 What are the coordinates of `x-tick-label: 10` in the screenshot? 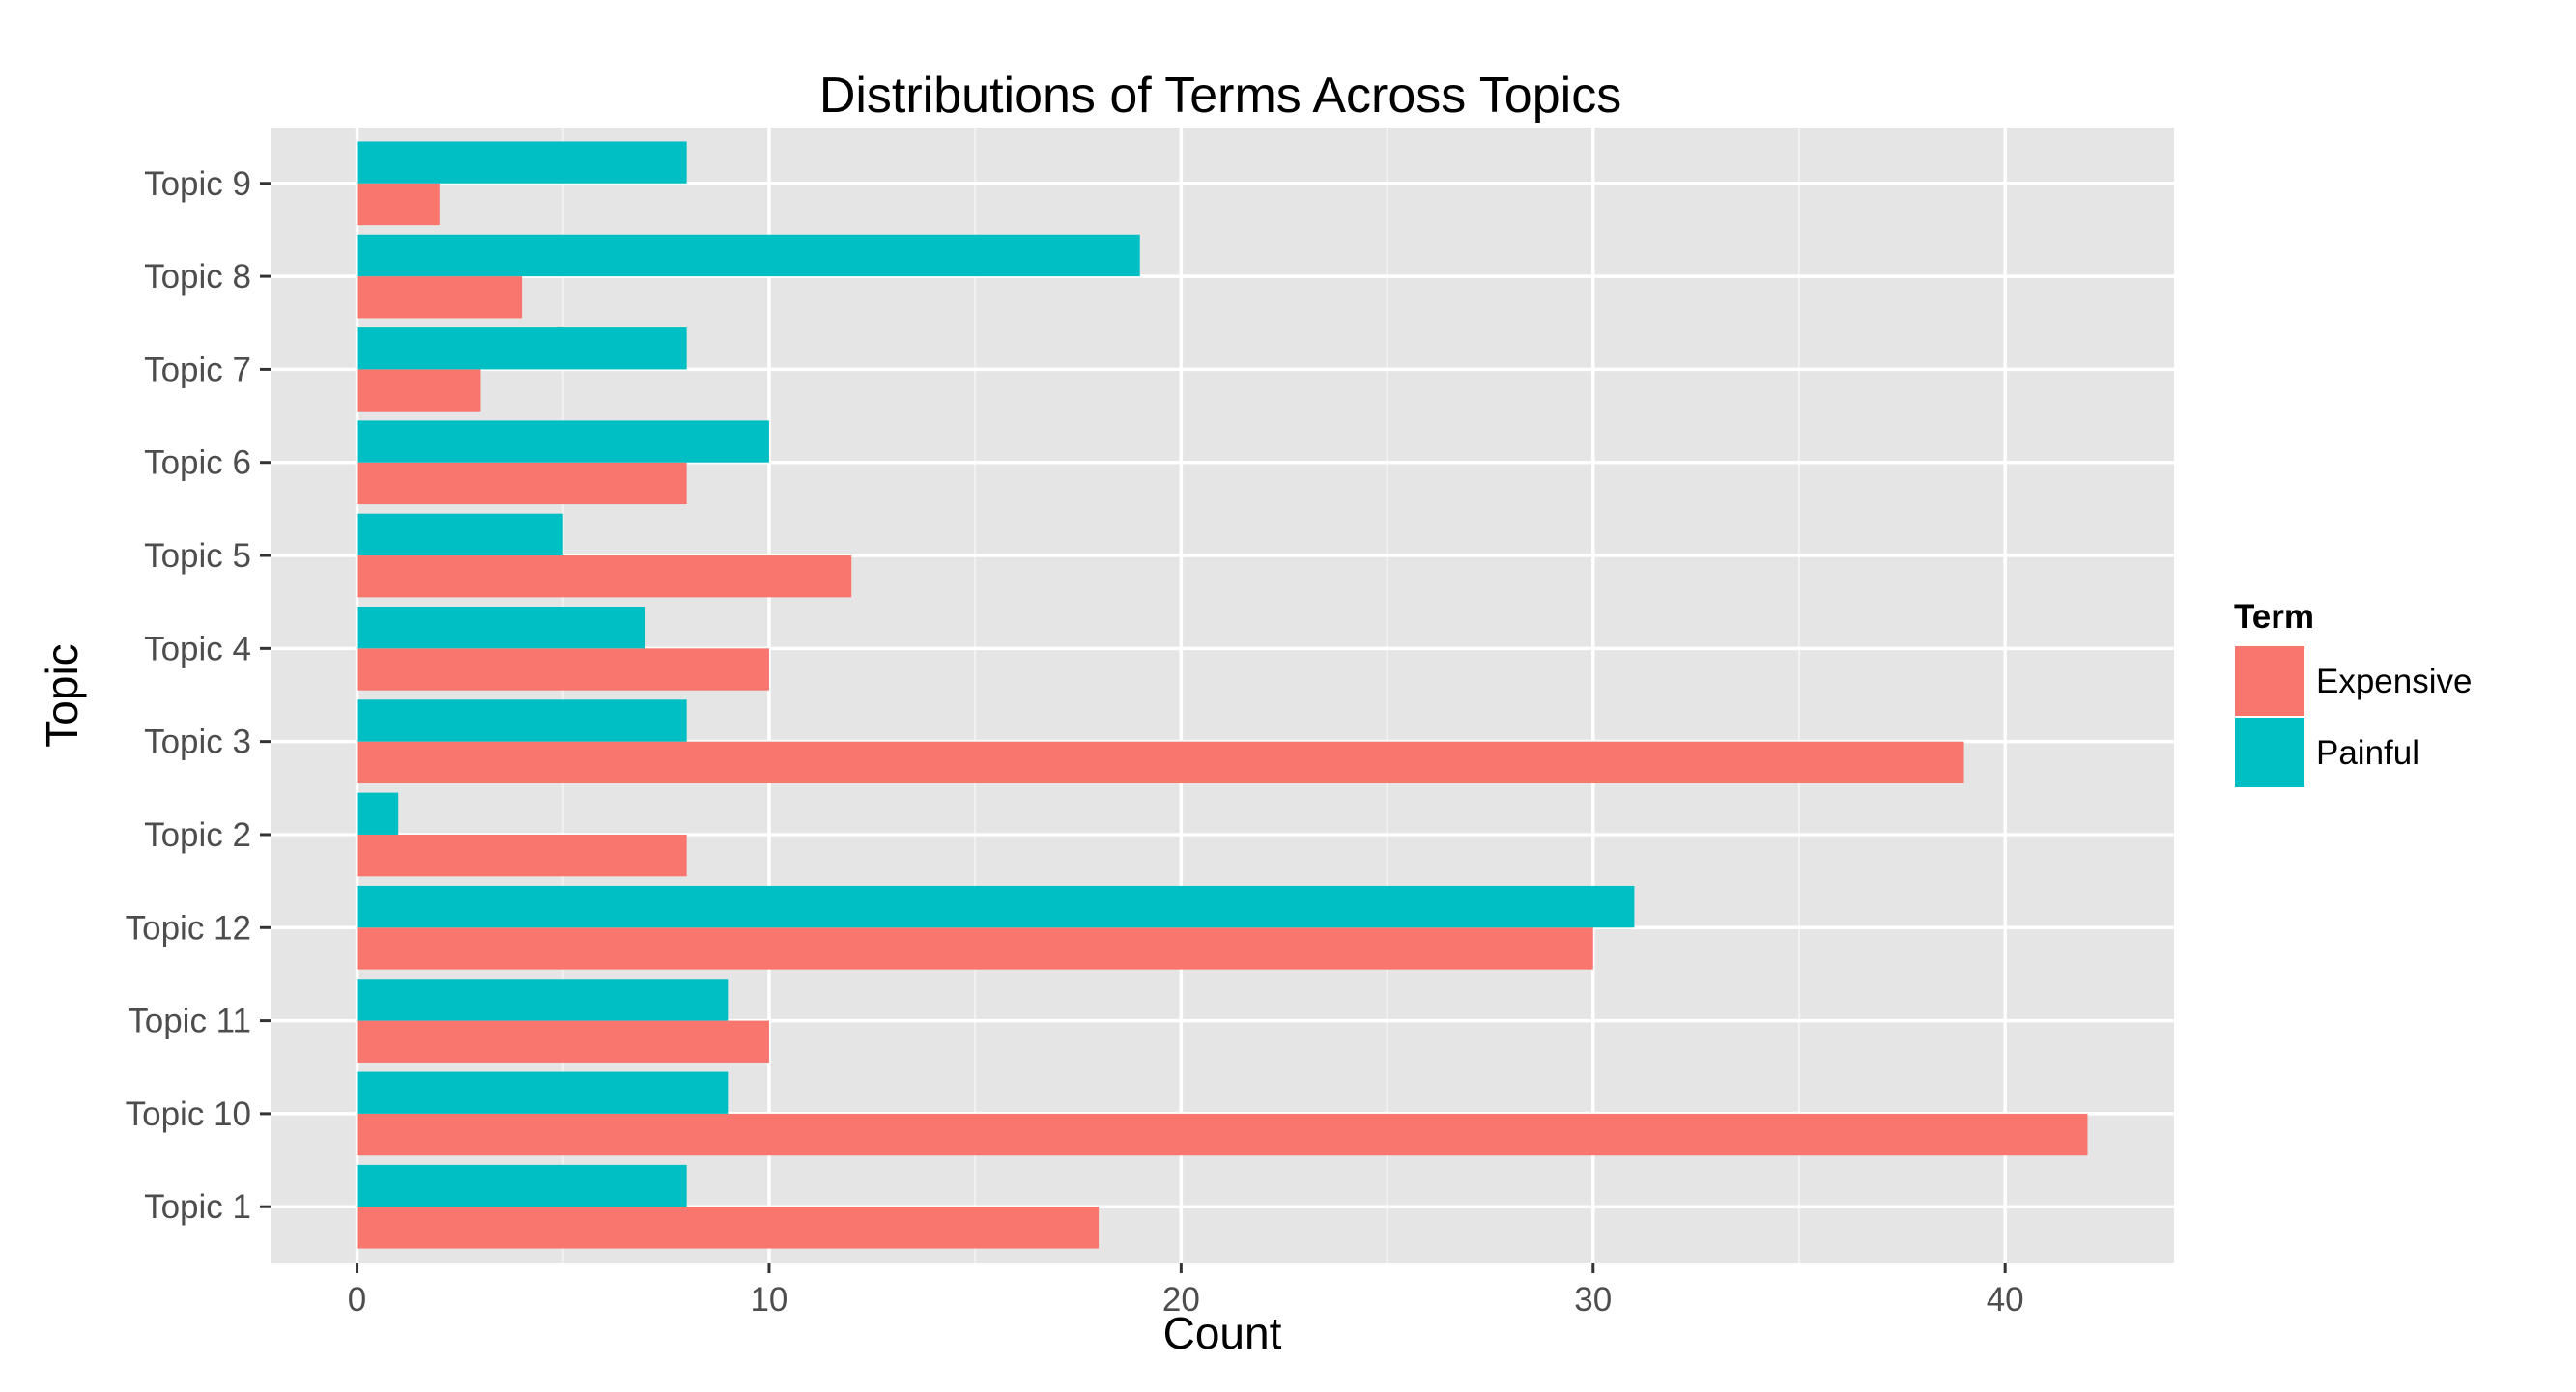 It's located at (769, 1300).